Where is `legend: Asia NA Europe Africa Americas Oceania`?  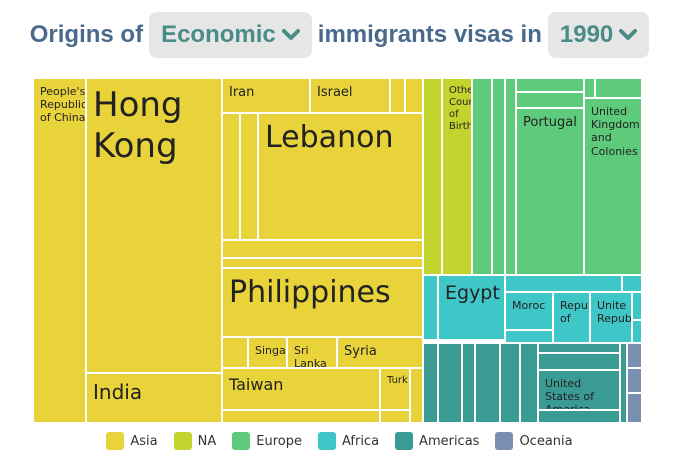
legend: Asia NA Europe Africa Americas Oceania is located at coordinates (339, 441).